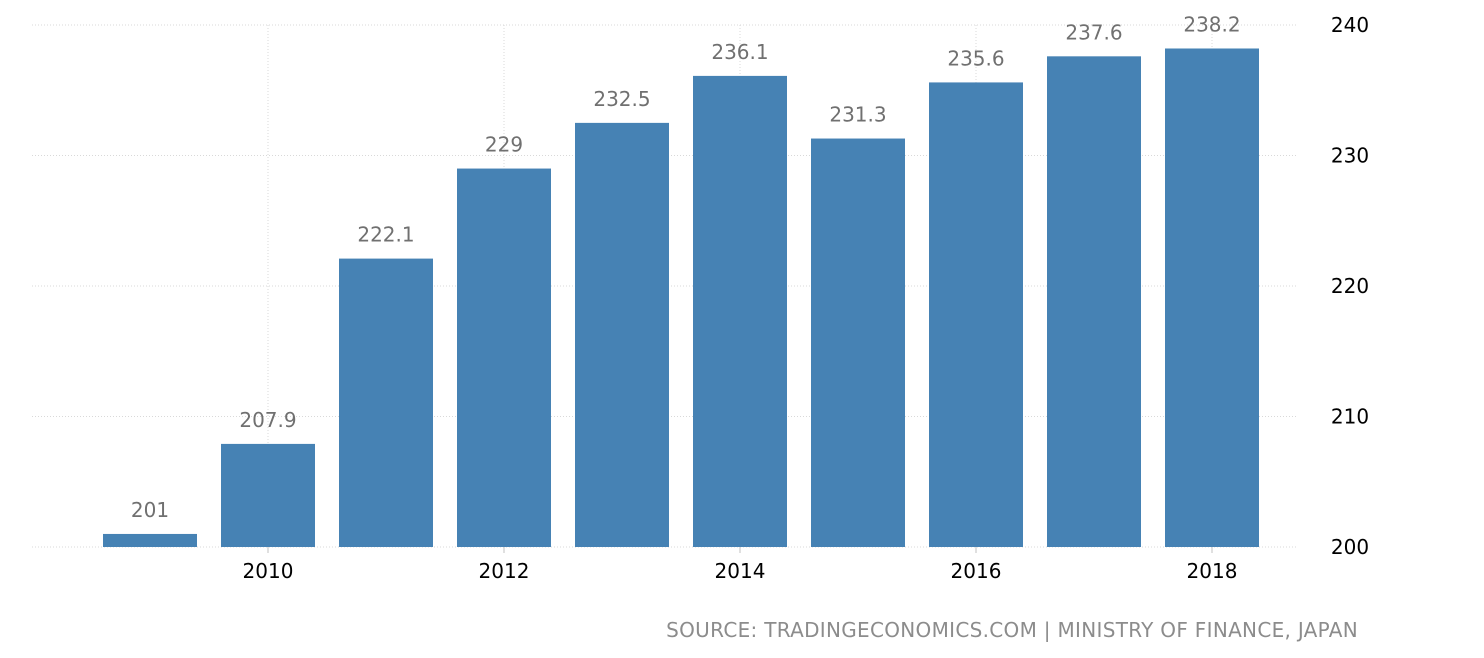 This screenshot has height=658, width=1484. I want to click on y-tick-label: 240, so click(1350, 25).